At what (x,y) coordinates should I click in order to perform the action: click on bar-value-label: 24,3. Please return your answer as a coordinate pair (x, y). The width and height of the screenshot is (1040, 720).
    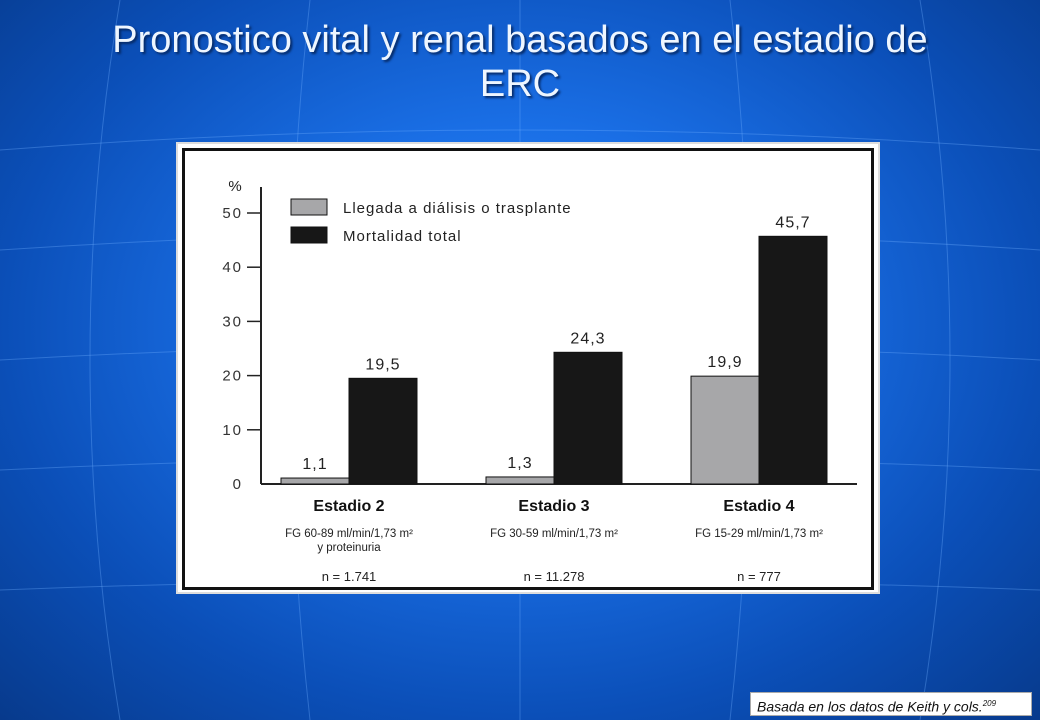
    Looking at the image, I should click on (587, 338).